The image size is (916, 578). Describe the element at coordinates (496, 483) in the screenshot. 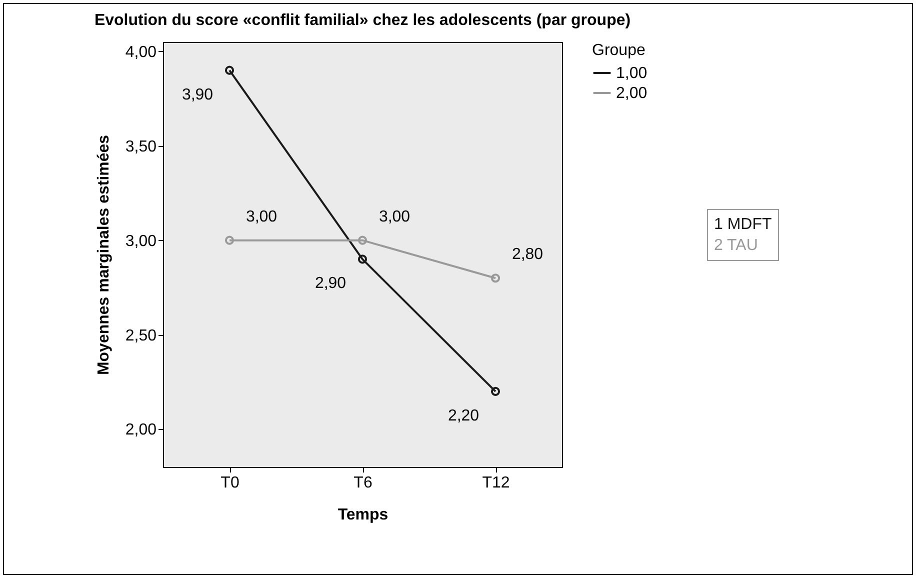

I see `x-tick-label: T12` at that location.